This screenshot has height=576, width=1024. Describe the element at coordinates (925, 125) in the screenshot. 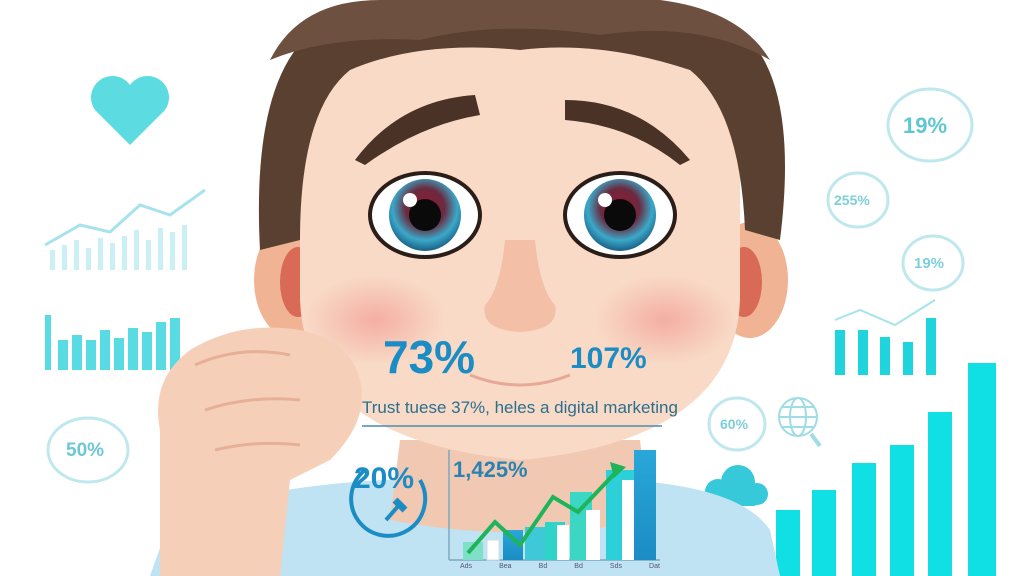

I see `bubble-top-text: 19%` at that location.